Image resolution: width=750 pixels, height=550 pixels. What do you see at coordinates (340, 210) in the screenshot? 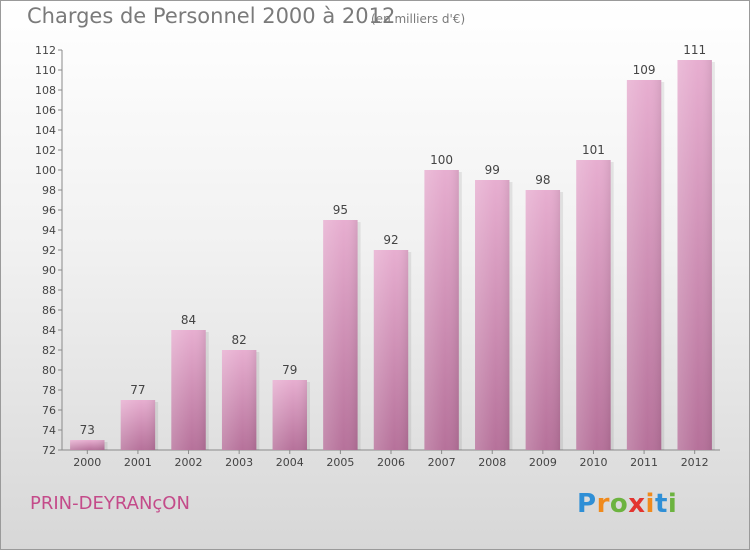
I see `data-label: 95` at bounding box center [340, 210].